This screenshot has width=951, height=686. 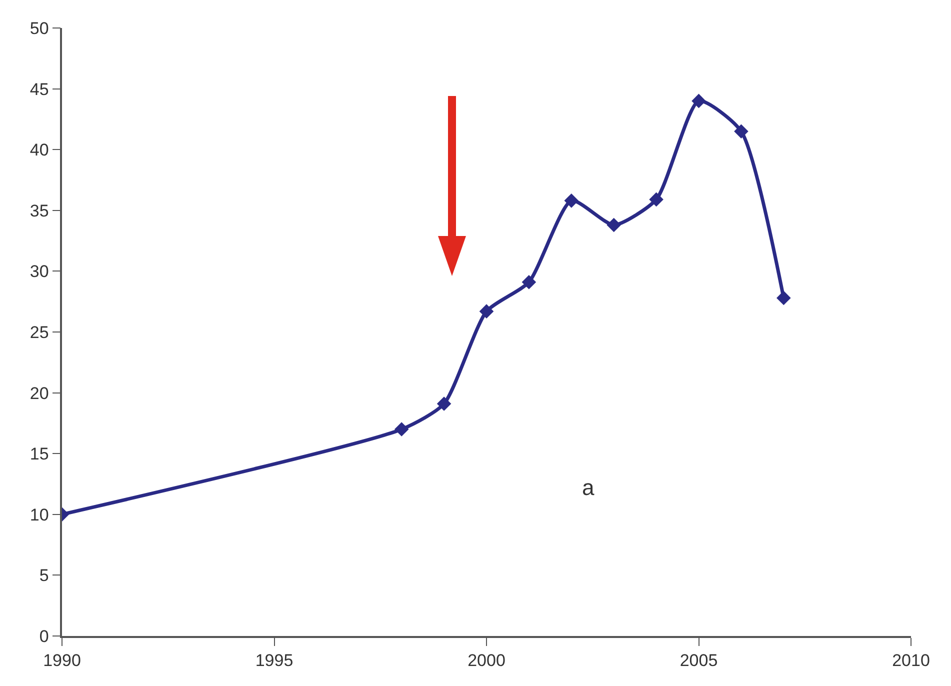 I want to click on y-tick-label: 50, so click(x=39, y=28).